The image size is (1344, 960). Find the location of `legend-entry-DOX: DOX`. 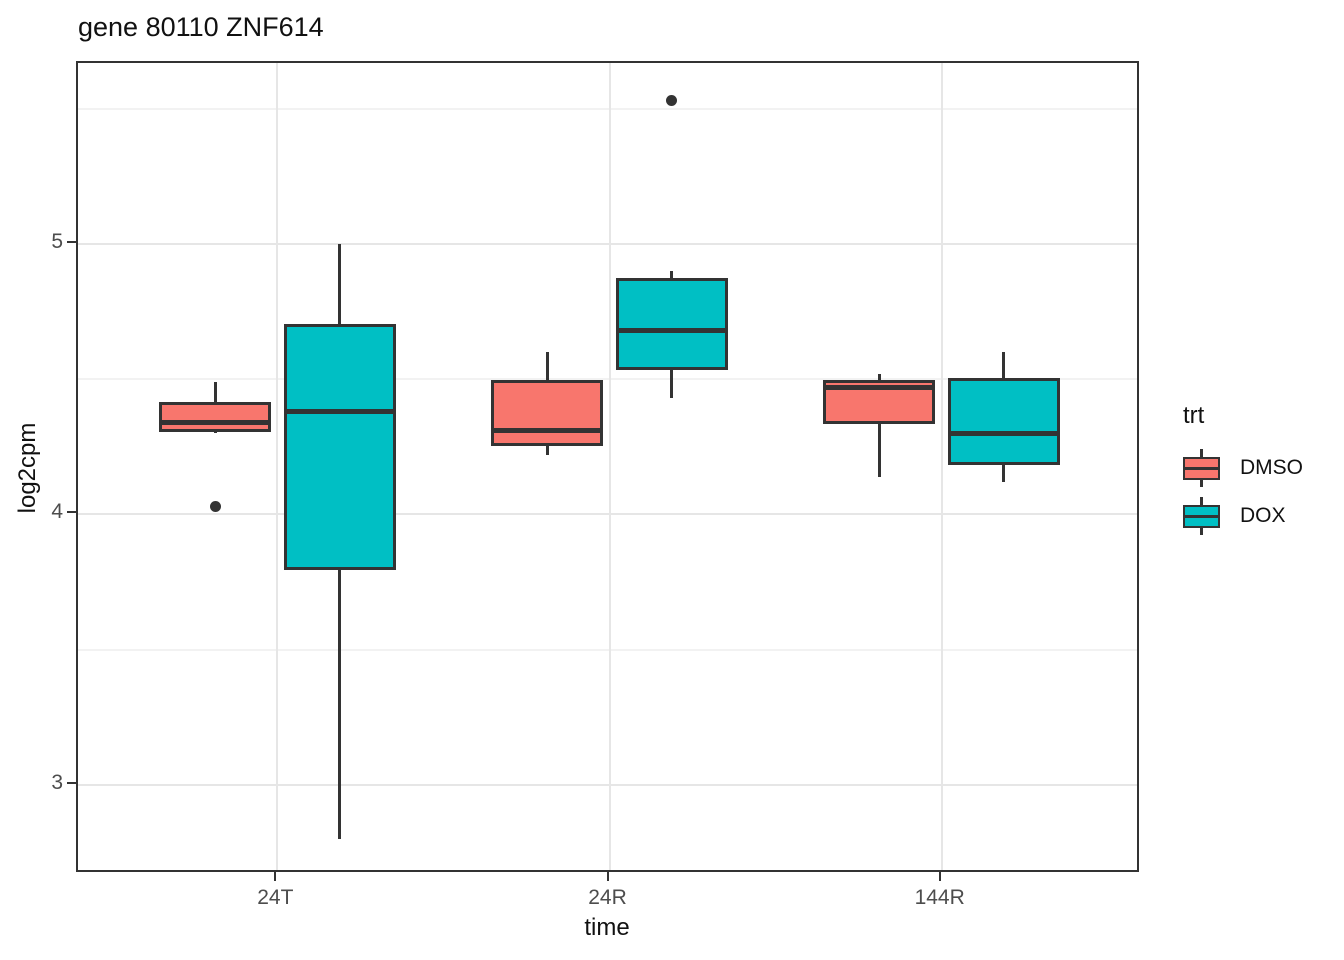

legend-entry-DOX: DOX is located at coordinates (1243, 516).